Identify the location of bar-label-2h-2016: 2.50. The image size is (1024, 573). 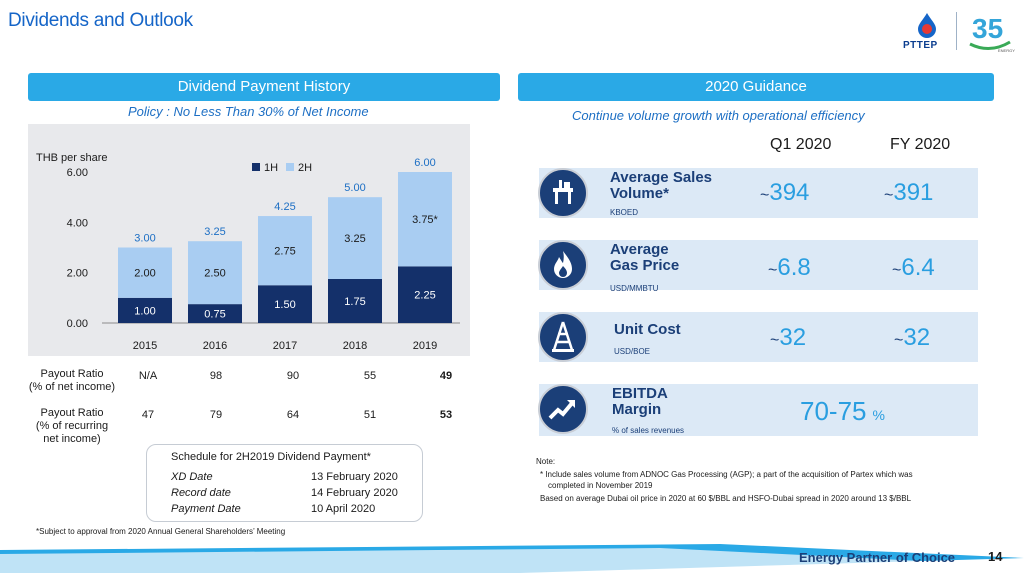
(214, 274).